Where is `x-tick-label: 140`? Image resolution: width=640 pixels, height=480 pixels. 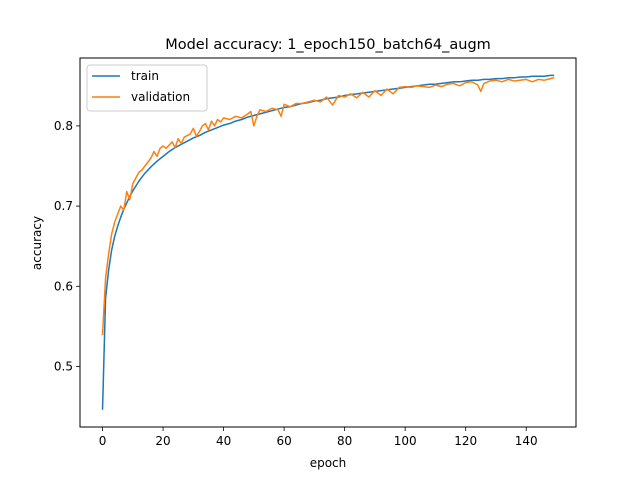 x-tick-label: 140 is located at coordinates (526, 441).